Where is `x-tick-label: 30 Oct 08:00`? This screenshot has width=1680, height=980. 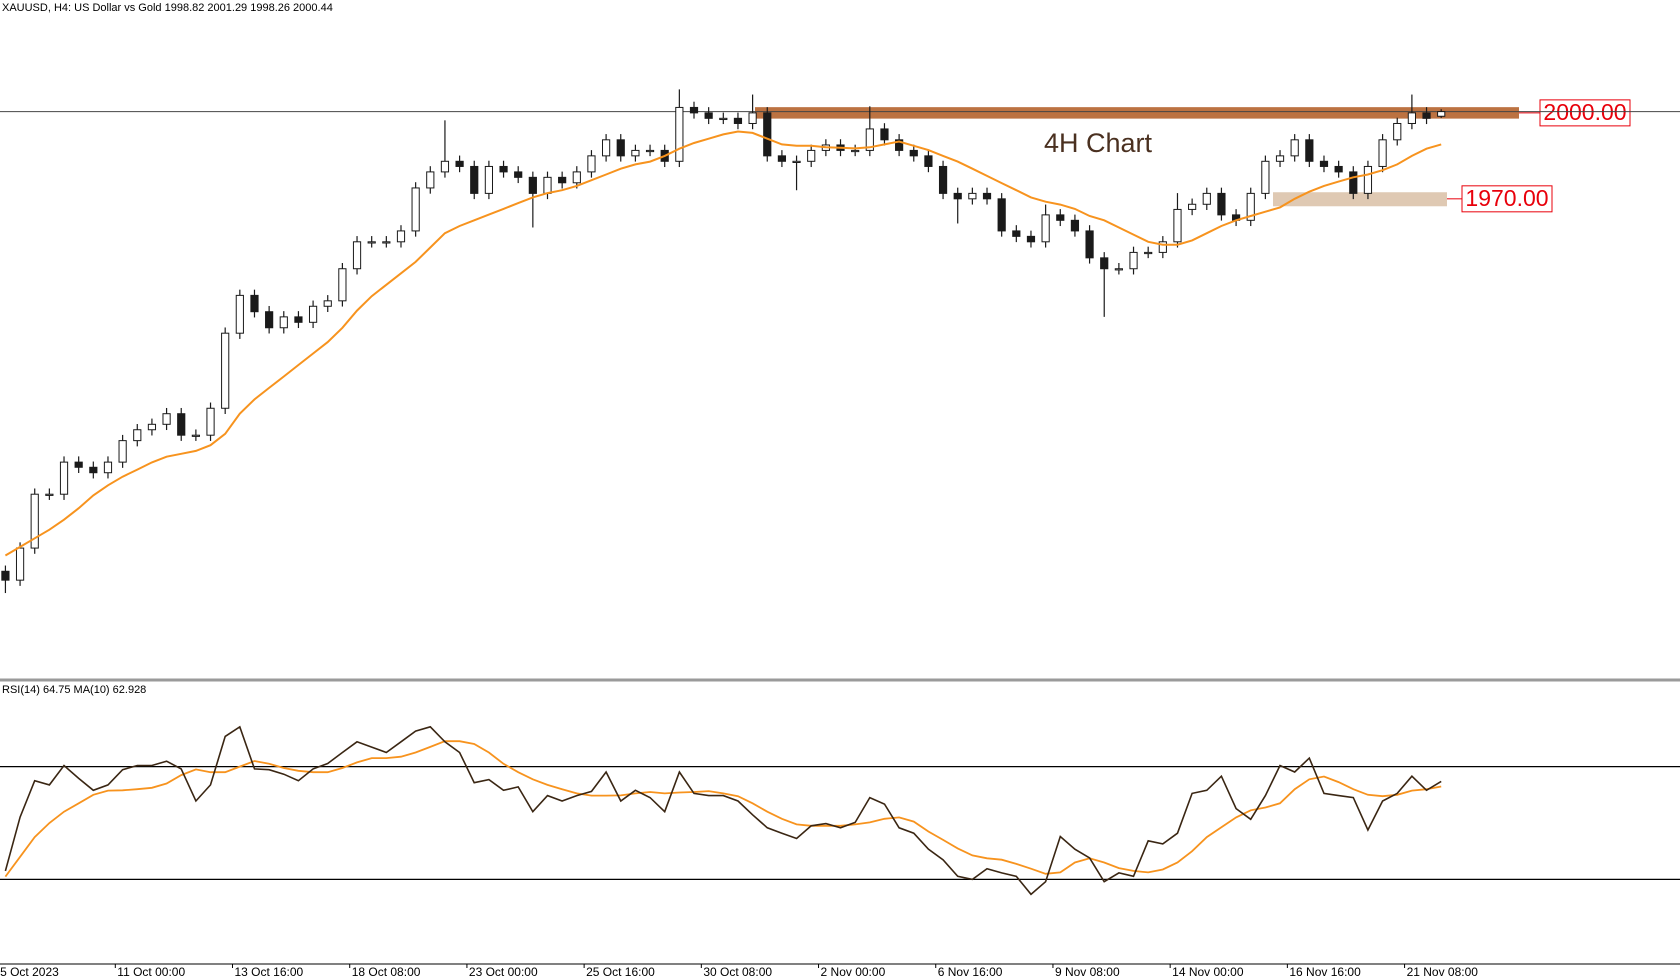 x-tick-label: 30 Oct 08:00 is located at coordinates (737, 972).